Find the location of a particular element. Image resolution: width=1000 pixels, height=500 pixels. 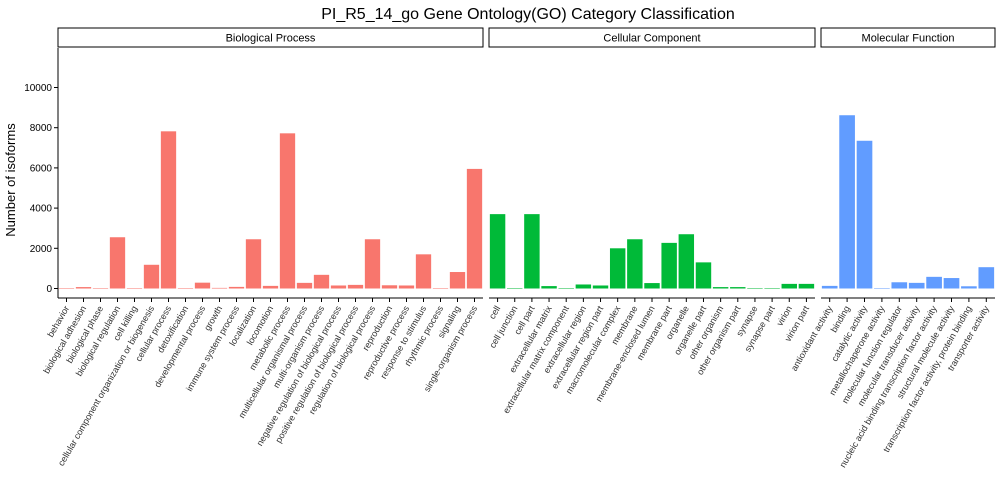

x-tick-label: cell is located at coordinates (494, 312).